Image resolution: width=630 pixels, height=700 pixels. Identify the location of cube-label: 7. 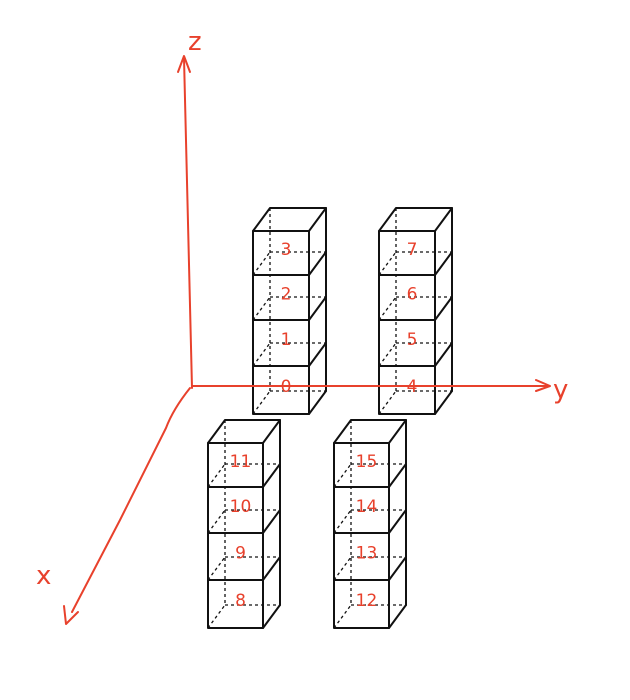
(412, 250).